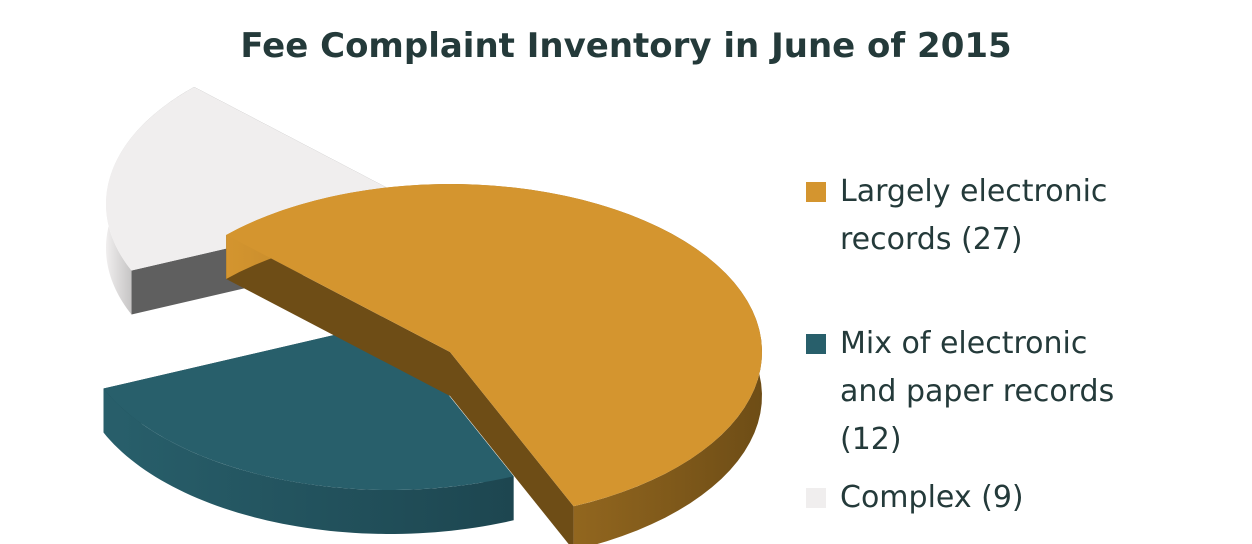 Image resolution: width=1252 pixels, height=544 pixels. Describe the element at coordinates (931, 239) in the screenshot. I see `legend-line: records (27)` at that location.